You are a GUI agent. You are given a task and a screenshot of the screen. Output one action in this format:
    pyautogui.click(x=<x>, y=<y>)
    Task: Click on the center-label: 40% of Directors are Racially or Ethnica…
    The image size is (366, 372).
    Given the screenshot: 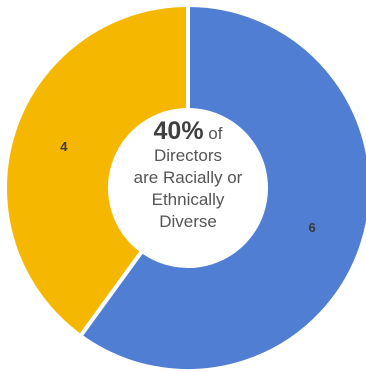 What is the action you would take?
    pyautogui.click(x=188, y=175)
    